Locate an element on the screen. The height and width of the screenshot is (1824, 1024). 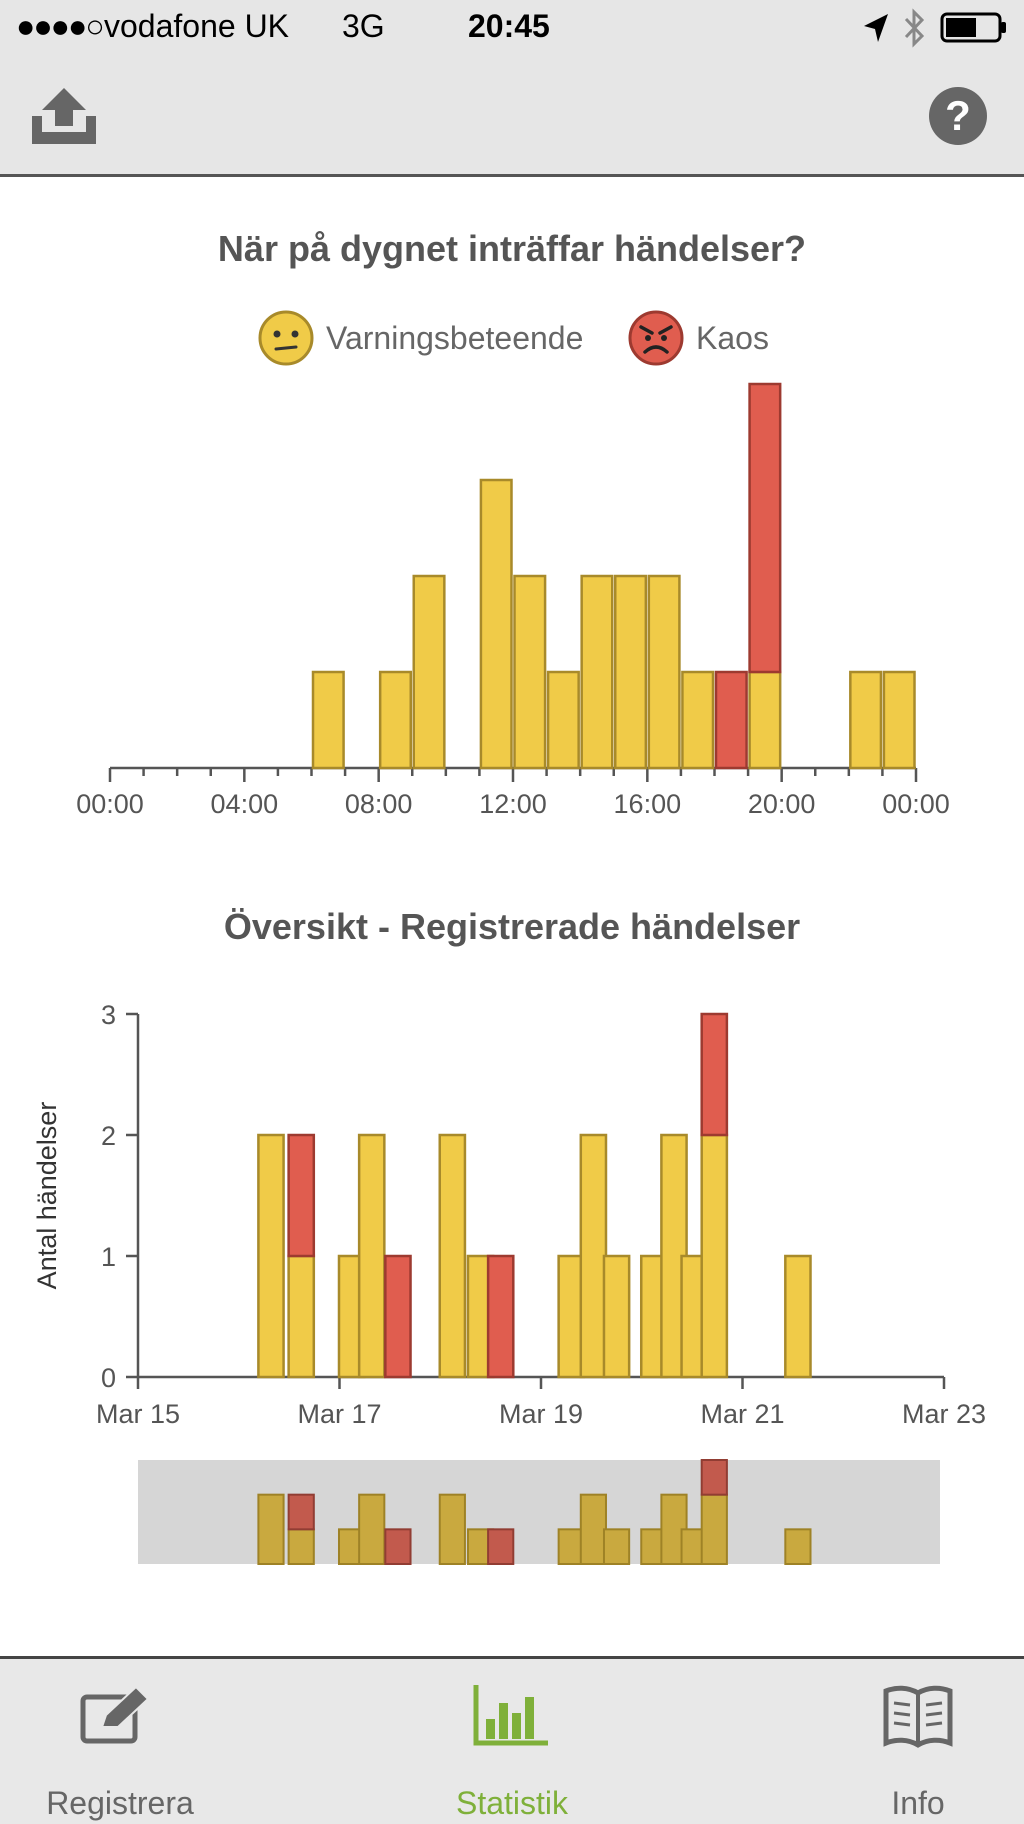
legend-label-warning: Varningsbeteende is located at coordinates (455, 337).